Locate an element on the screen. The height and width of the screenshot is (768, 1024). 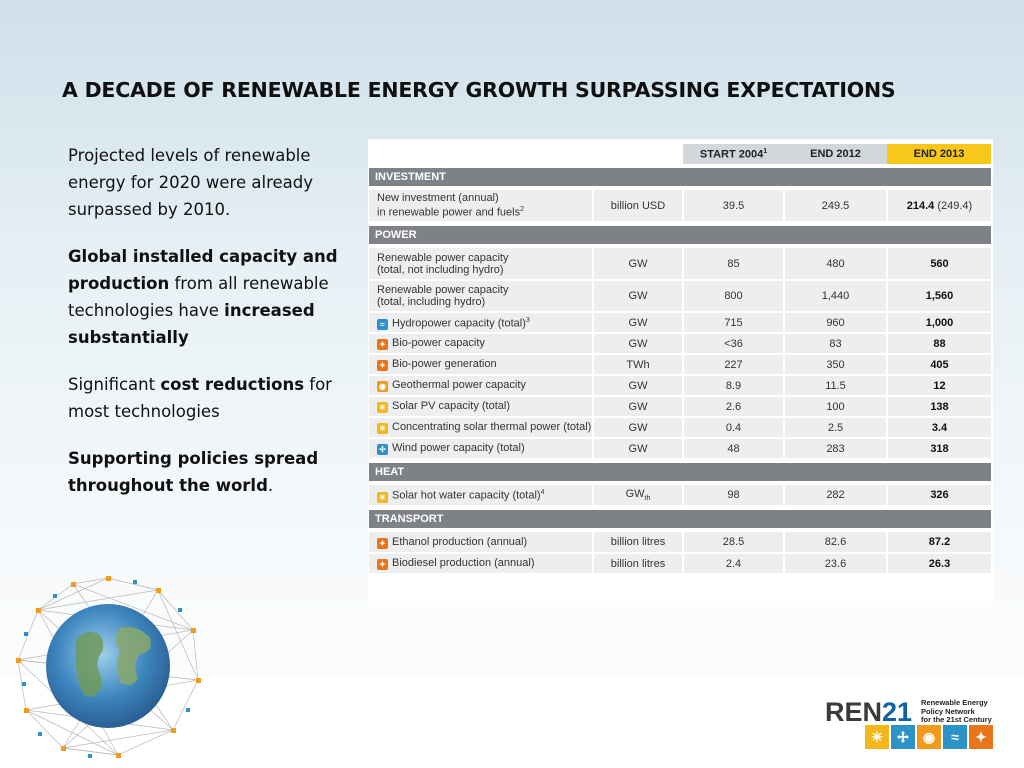
col-end-2012: END 2012 is located at coordinates (835, 154).